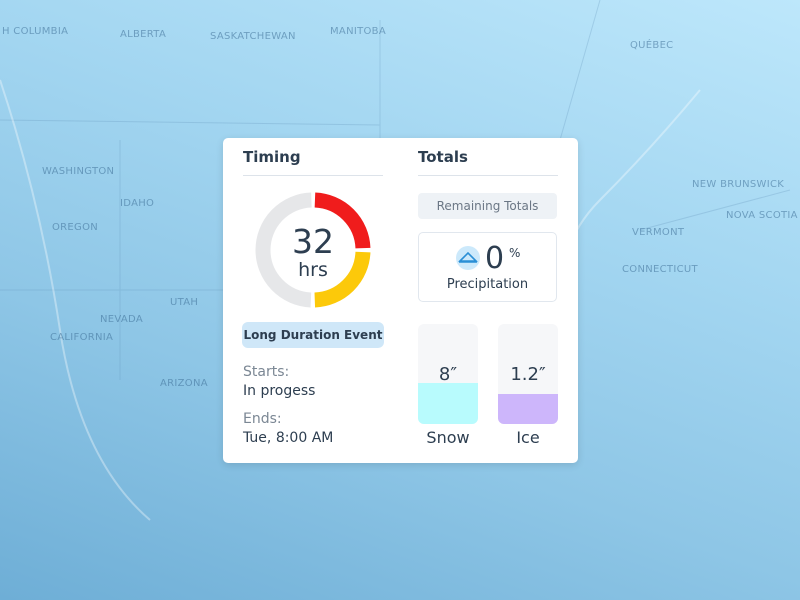  What do you see at coordinates (658, 232) in the screenshot?
I see `map-label: VERMONT` at bounding box center [658, 232].